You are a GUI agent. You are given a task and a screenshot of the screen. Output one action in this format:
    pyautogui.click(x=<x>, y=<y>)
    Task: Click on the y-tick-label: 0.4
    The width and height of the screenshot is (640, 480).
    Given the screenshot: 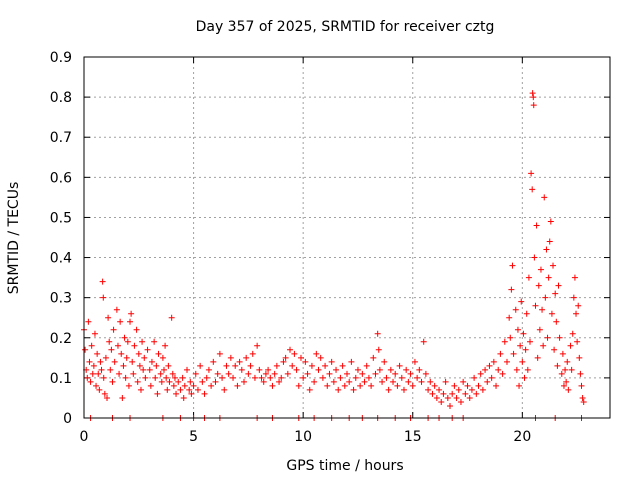 What is the action you would take?
    pyautogui.click(x=61, y=259)
    